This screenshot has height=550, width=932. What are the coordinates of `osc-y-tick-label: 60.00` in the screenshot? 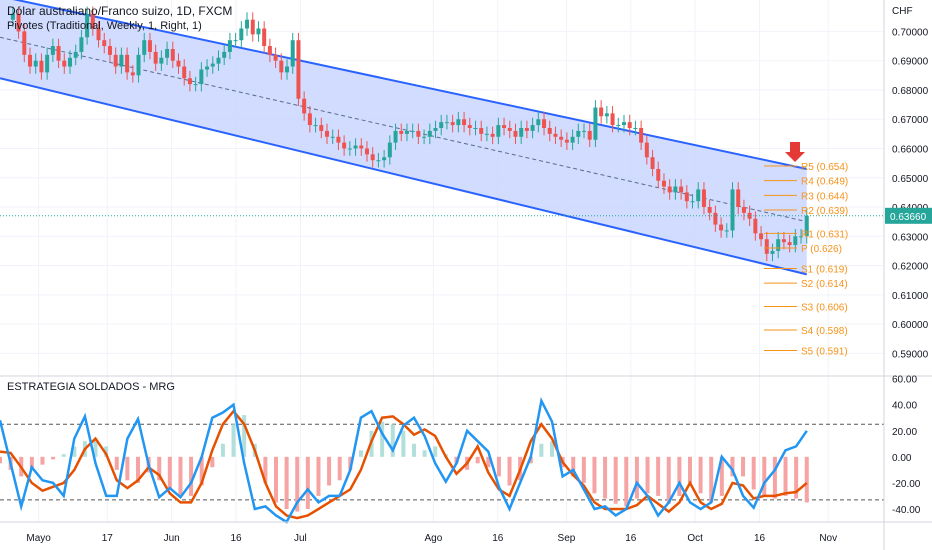 It's located at (904, 380).